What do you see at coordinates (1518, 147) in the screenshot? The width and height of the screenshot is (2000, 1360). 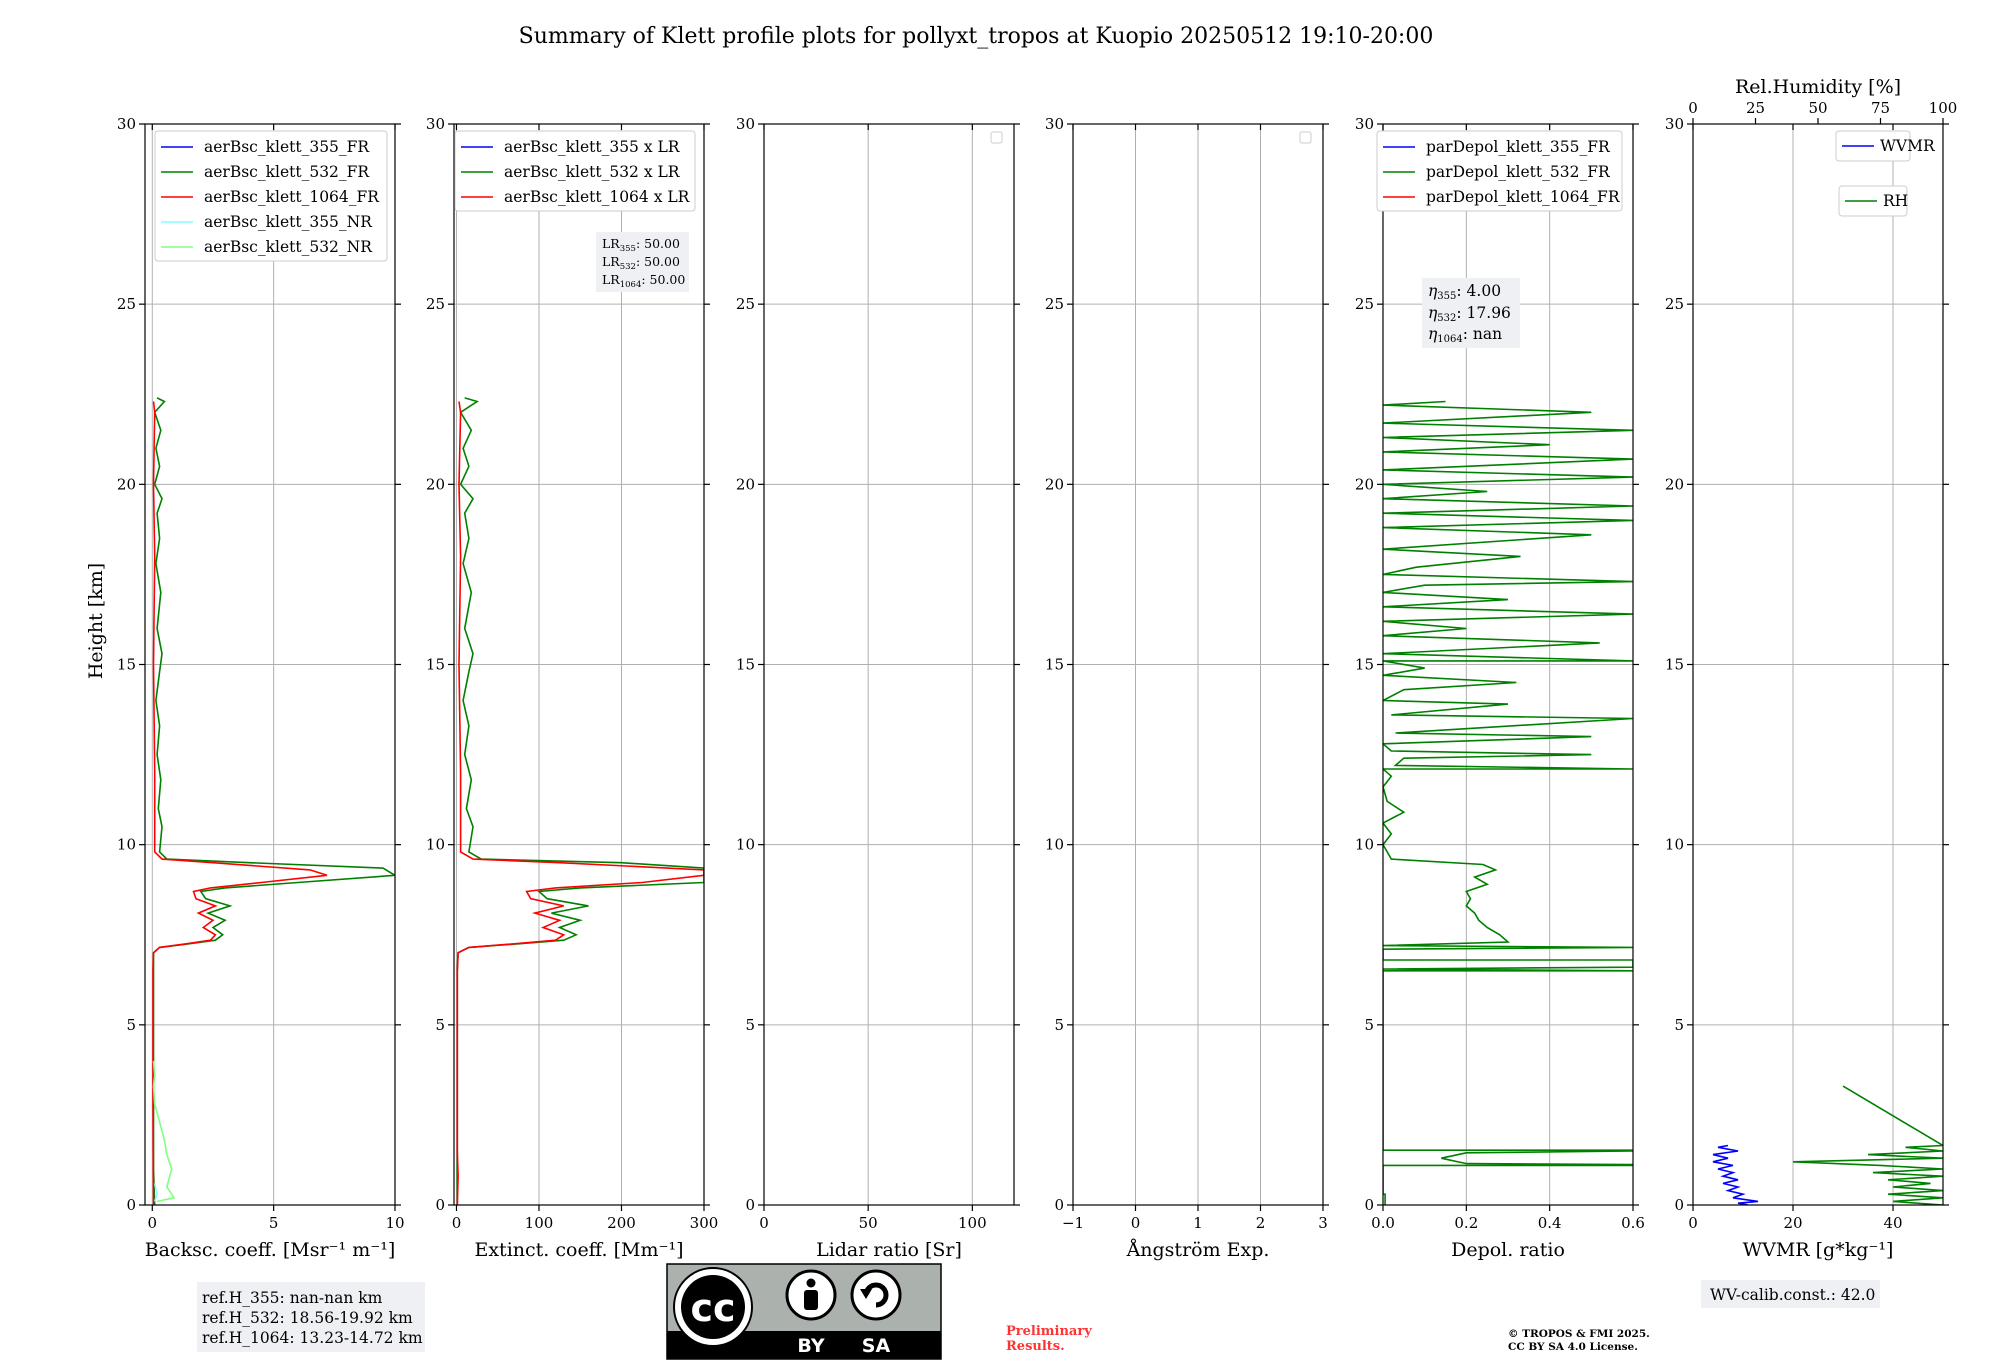 I see `legend-label: parDepol_klett_355_FR` at bounding box center [1518, 147].